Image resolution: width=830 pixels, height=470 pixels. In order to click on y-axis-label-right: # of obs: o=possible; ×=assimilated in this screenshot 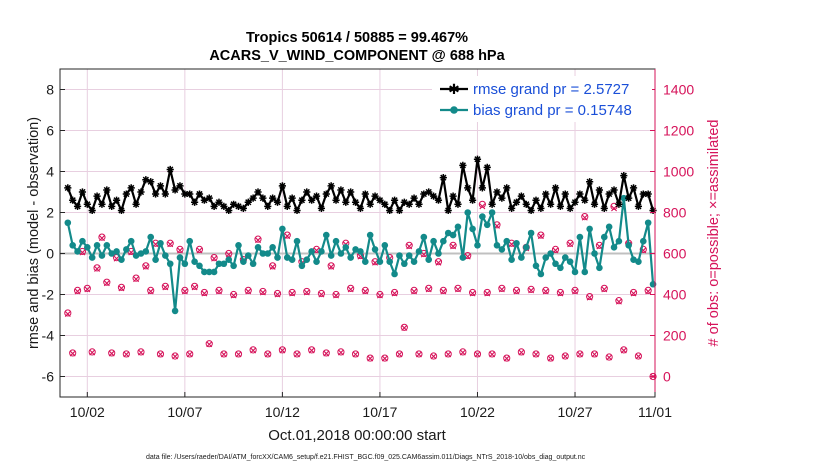, I will do `click(714, 233)`.